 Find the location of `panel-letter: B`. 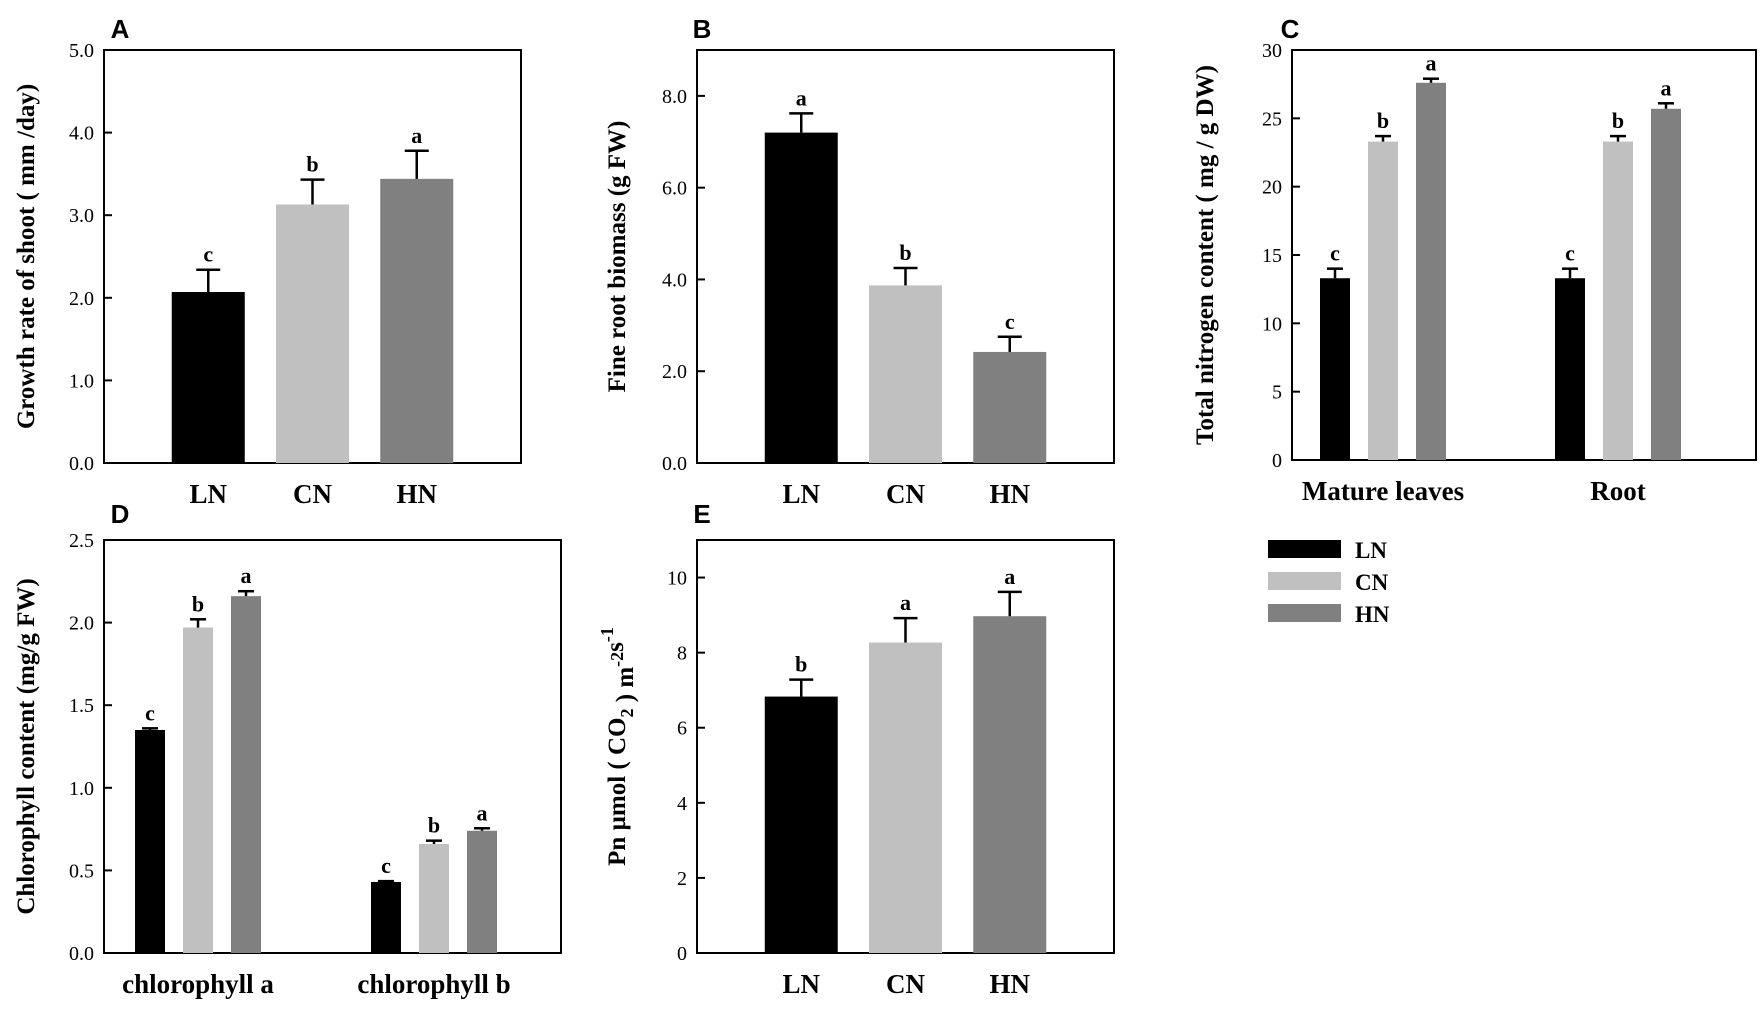

panel-letter: B is located at coordinates (702, 29).